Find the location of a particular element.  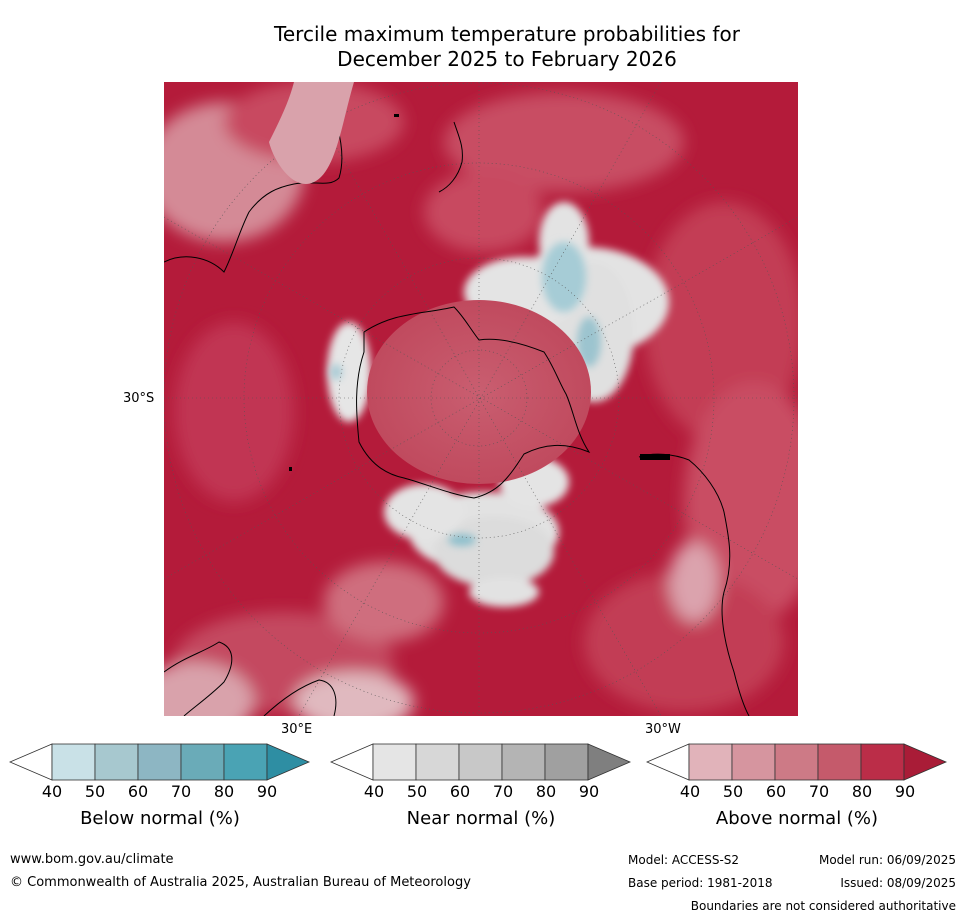

australia-shading is located at coordinates (311, 133).